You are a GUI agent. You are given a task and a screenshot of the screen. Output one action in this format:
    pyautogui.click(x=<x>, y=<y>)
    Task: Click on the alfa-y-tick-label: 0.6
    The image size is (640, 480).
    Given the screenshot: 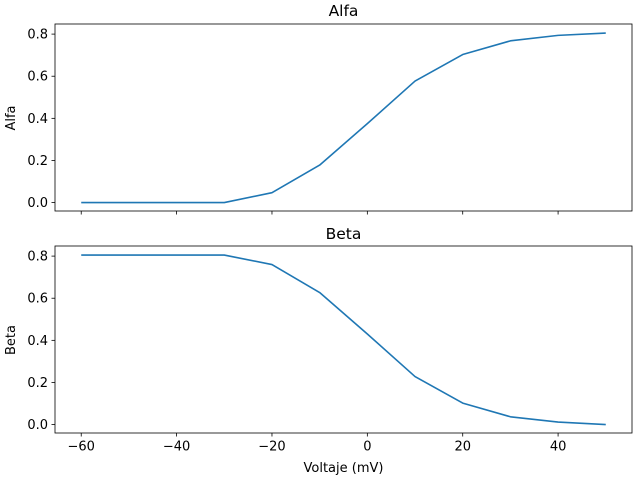 What is the action you would take?
    pyautogui.click(x=37, y=77)
    